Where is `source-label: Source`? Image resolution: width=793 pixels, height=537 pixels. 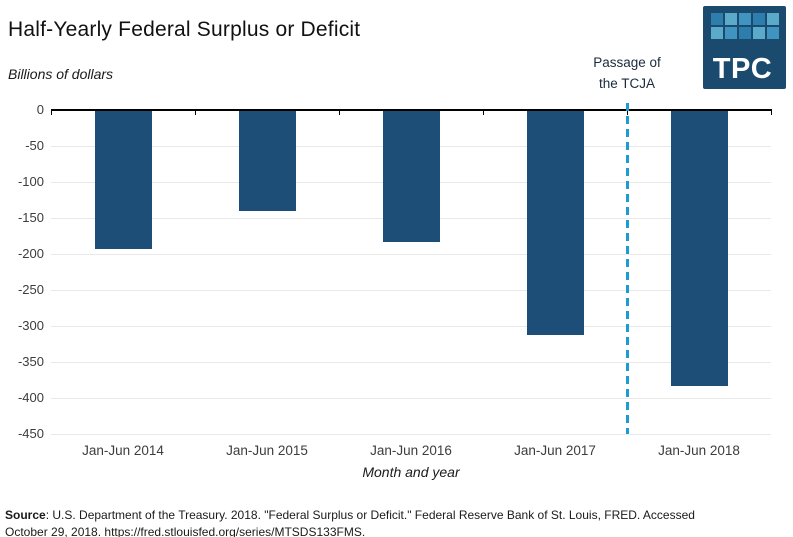 source-label: Source is located at coordinates (25, 515).